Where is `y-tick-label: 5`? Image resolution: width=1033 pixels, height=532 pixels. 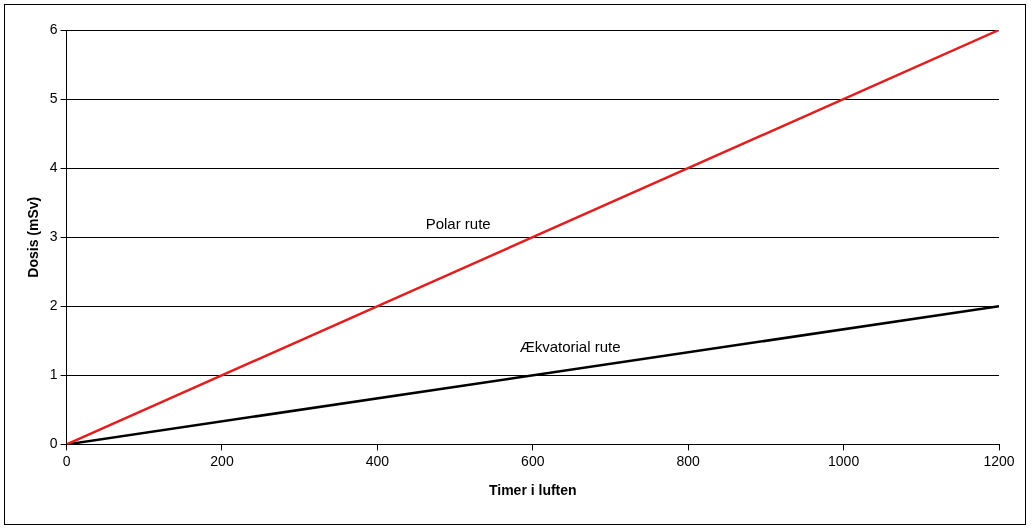
y-tick-label: 5 is located at coordinates (53, 97).